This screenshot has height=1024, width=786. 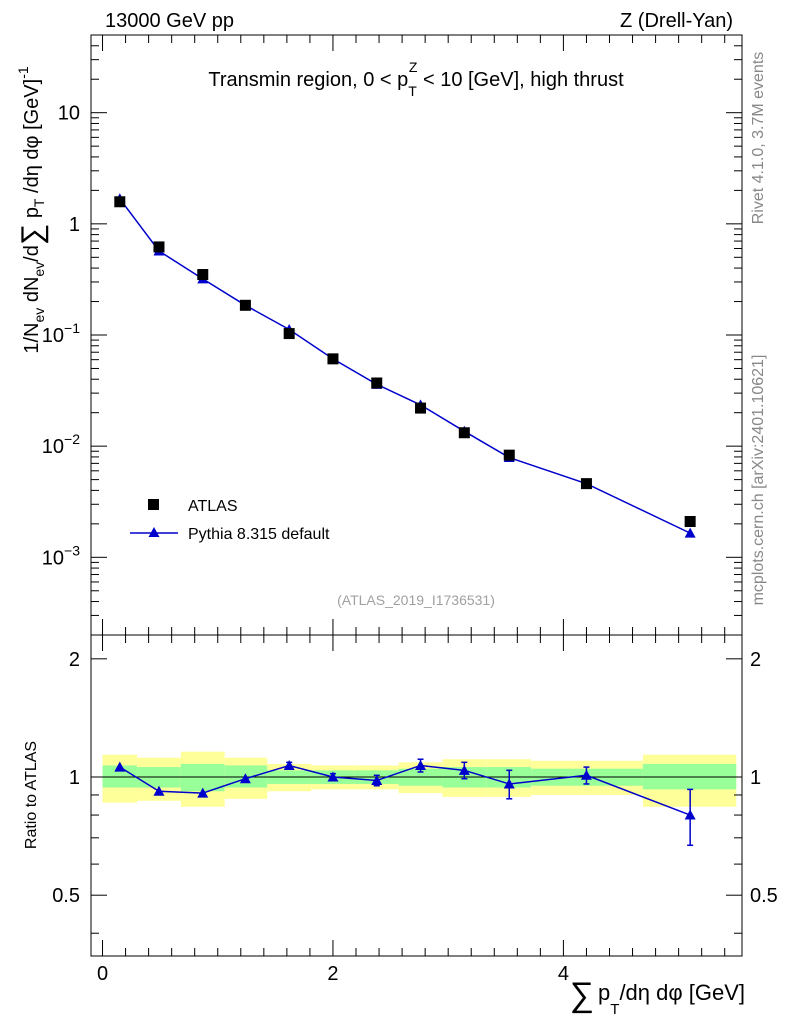 I want to click on legend-mc-marker, so click(x=154, y=532).